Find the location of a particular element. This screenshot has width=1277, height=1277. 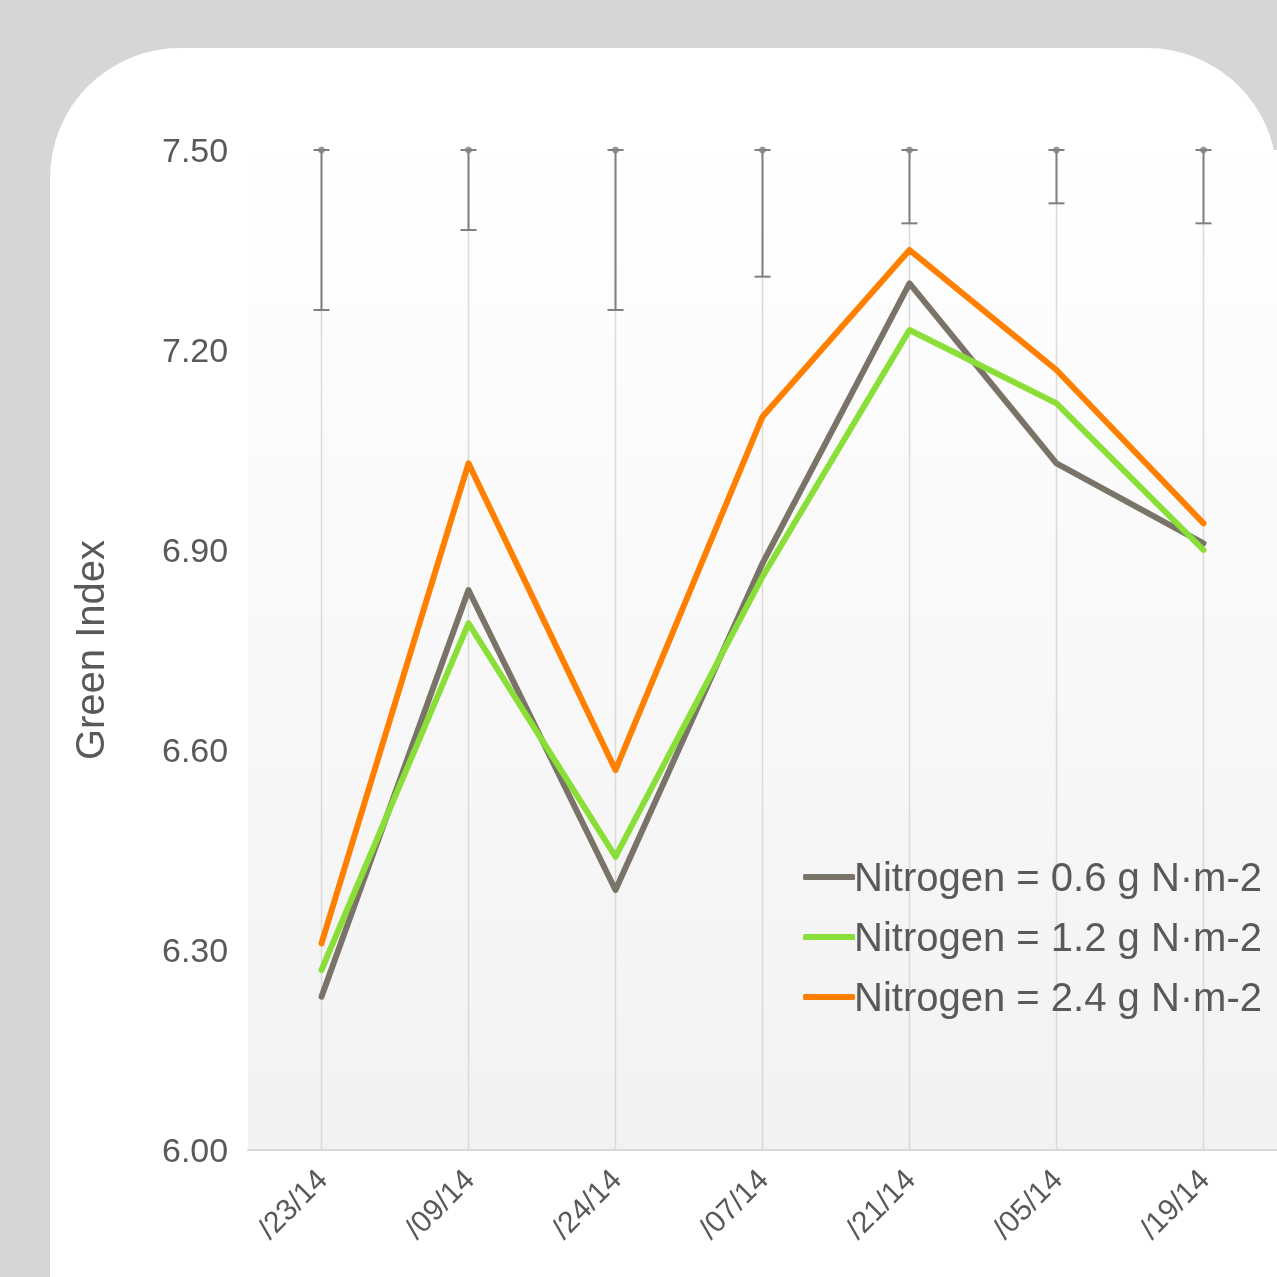

y-tick-label: 6.60 is located at coordinates (195, 750).